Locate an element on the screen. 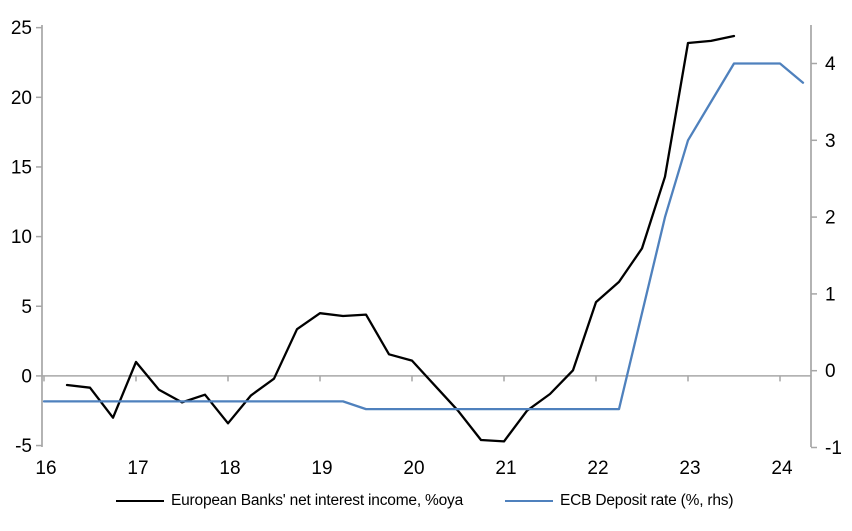  x-tick-label: 24 is located at coordinates (782, 468).